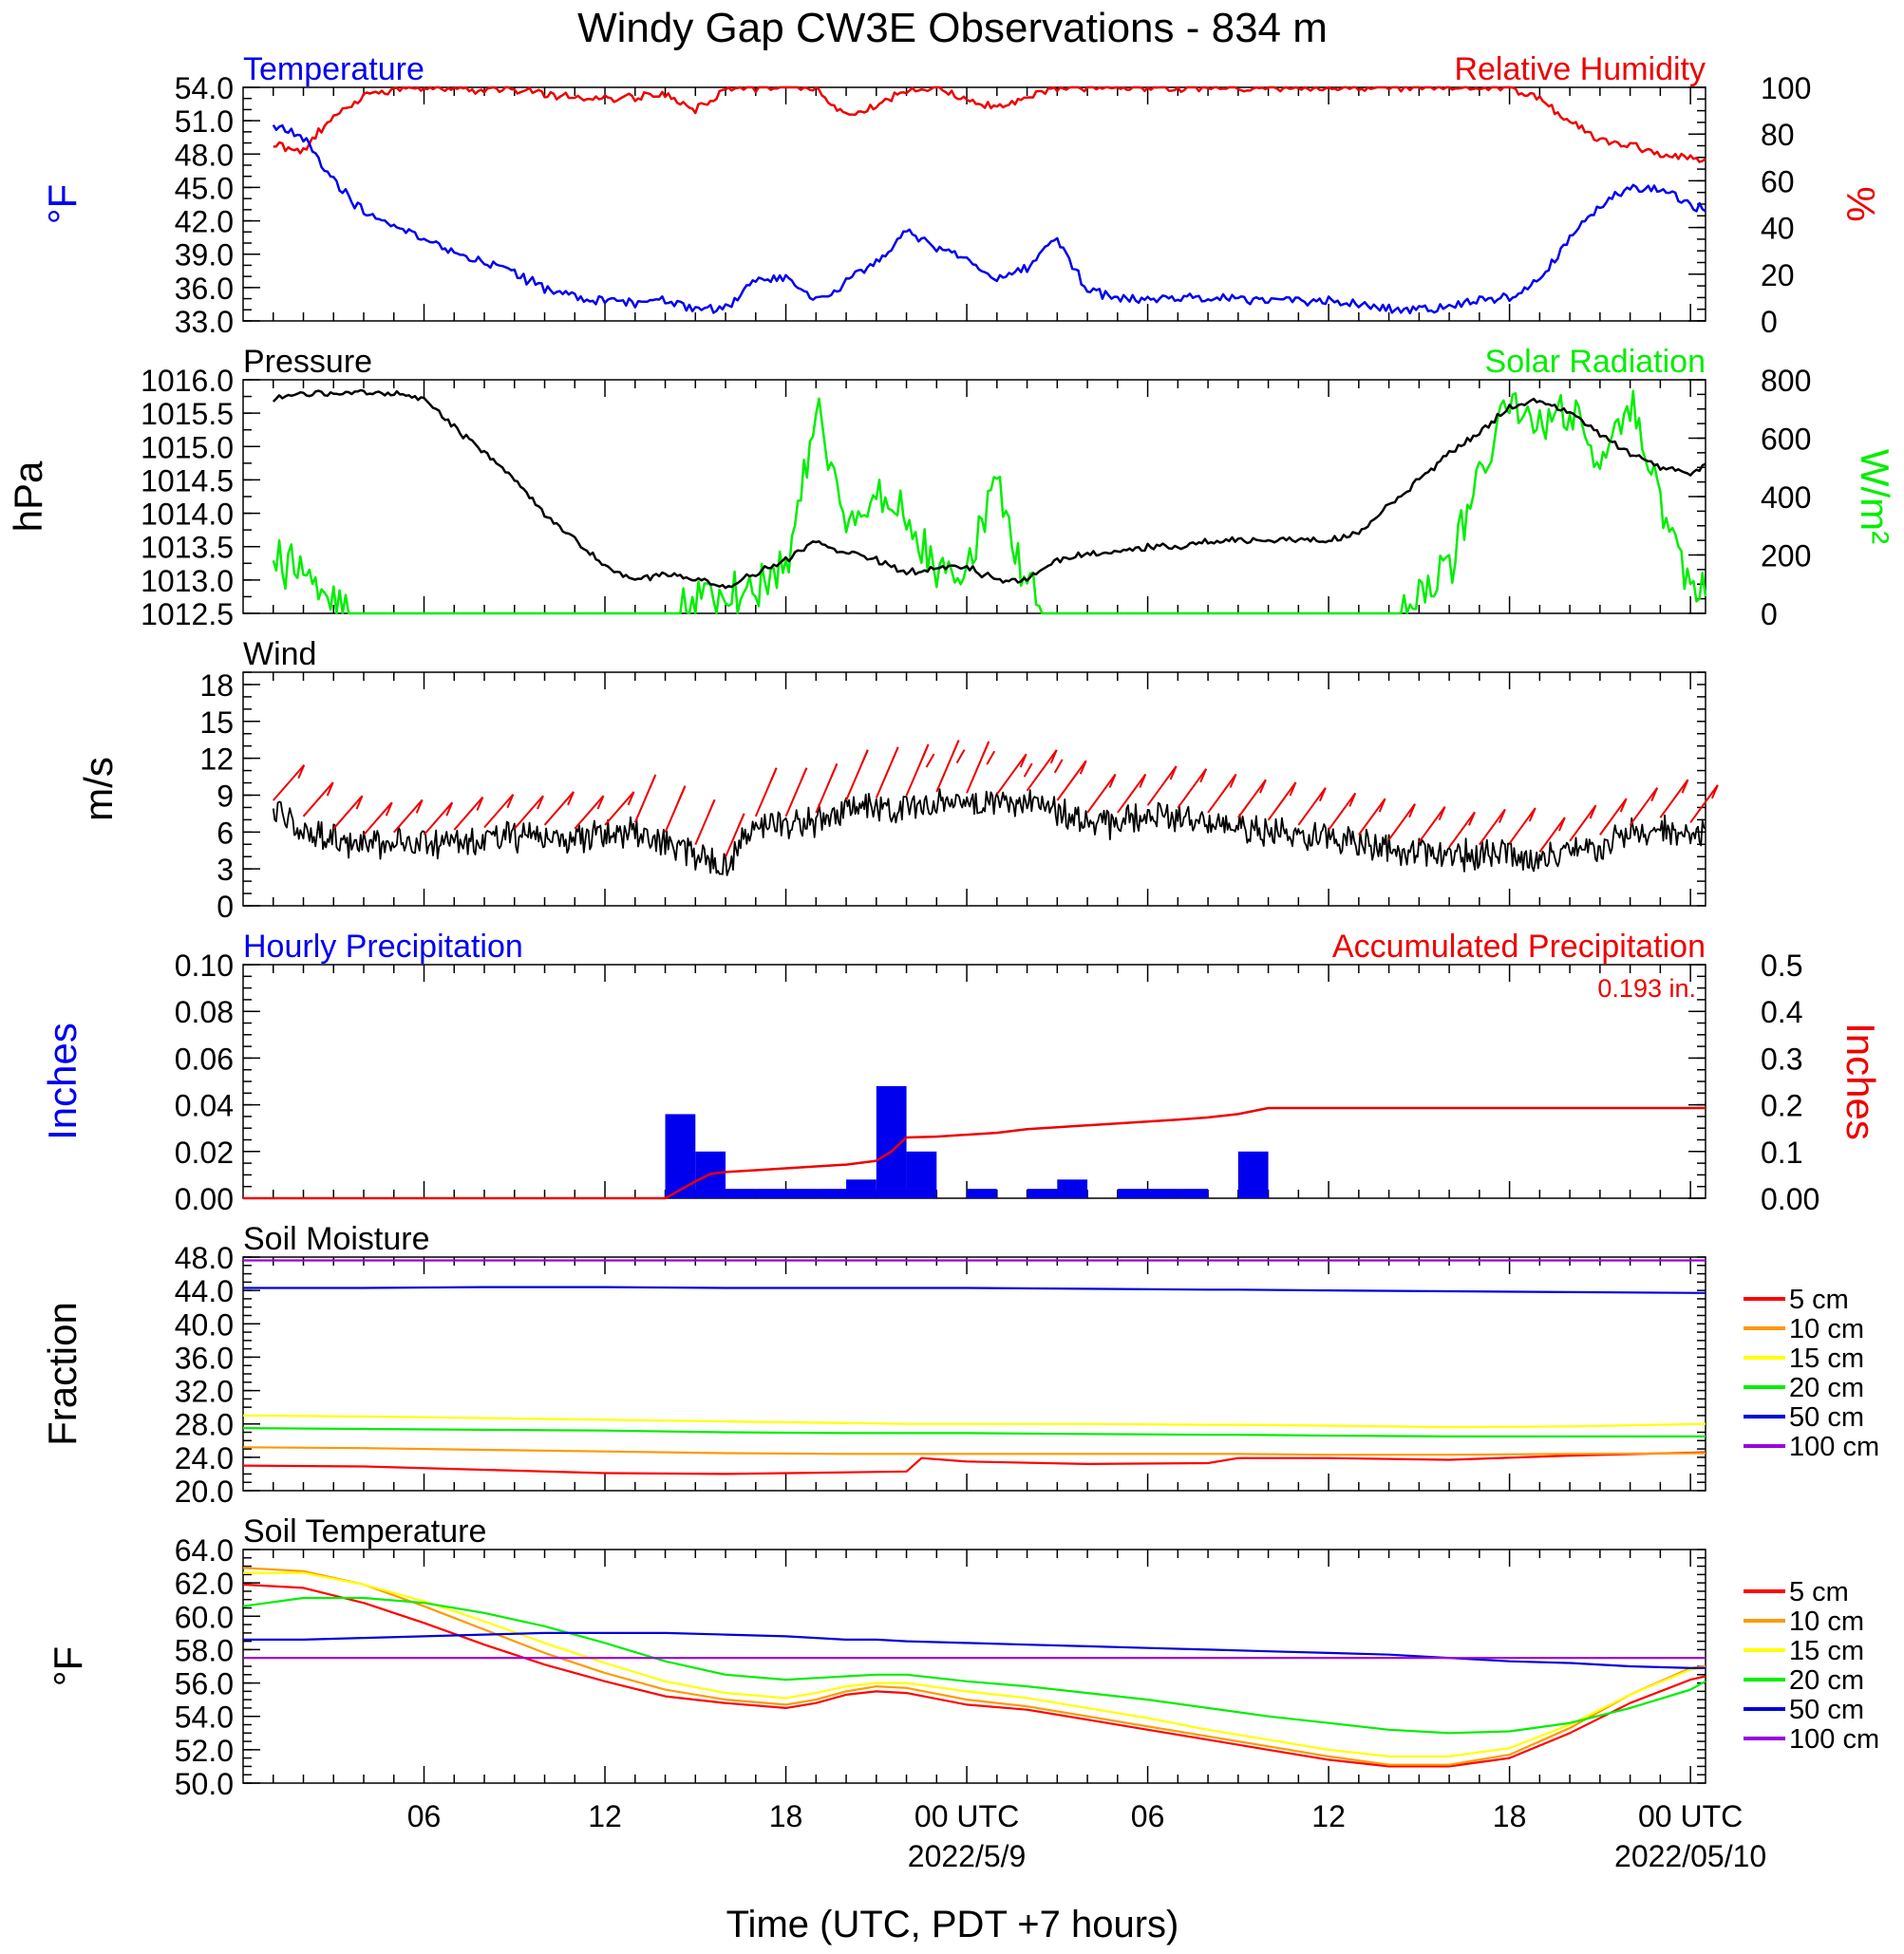  I want to click on y-tick-label: 52.0, so click(205, 1751).